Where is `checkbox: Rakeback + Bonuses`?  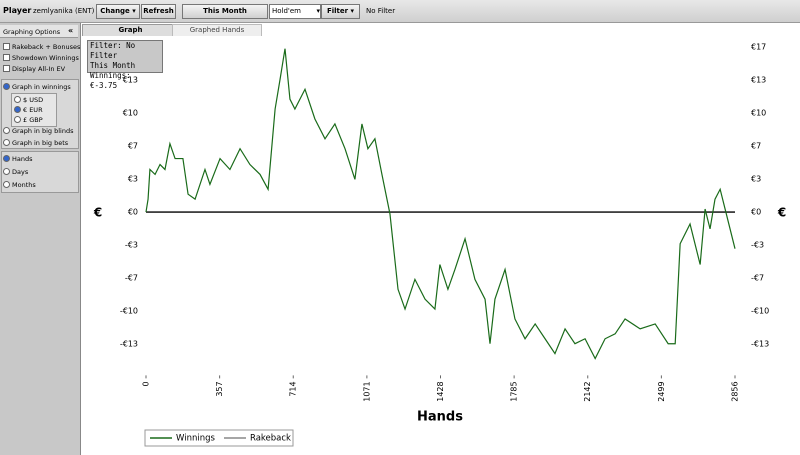 checkbox: Rakeback + Bonuses is located at coordinates (41, 47).